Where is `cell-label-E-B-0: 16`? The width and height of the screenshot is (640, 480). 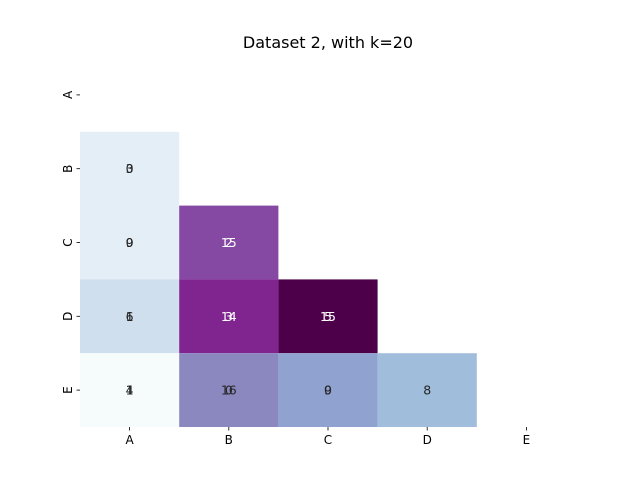 cell-label-E-B-0: 16 is located at coordinates (229, 390).